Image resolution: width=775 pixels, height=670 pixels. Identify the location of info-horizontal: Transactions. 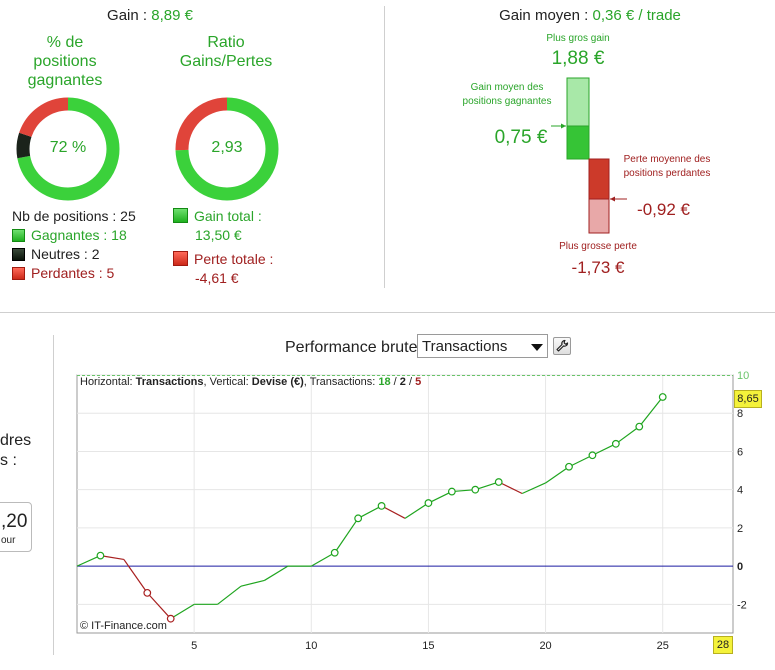
(169, 382).